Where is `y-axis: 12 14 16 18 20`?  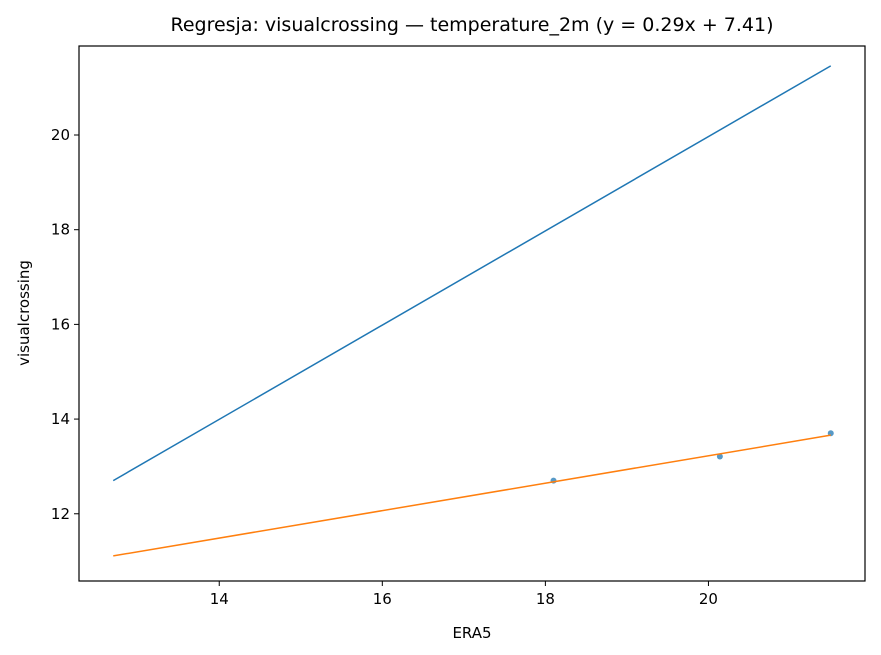
y-axis: 12 14 16 18 20 is located at coordinates (65, 324).